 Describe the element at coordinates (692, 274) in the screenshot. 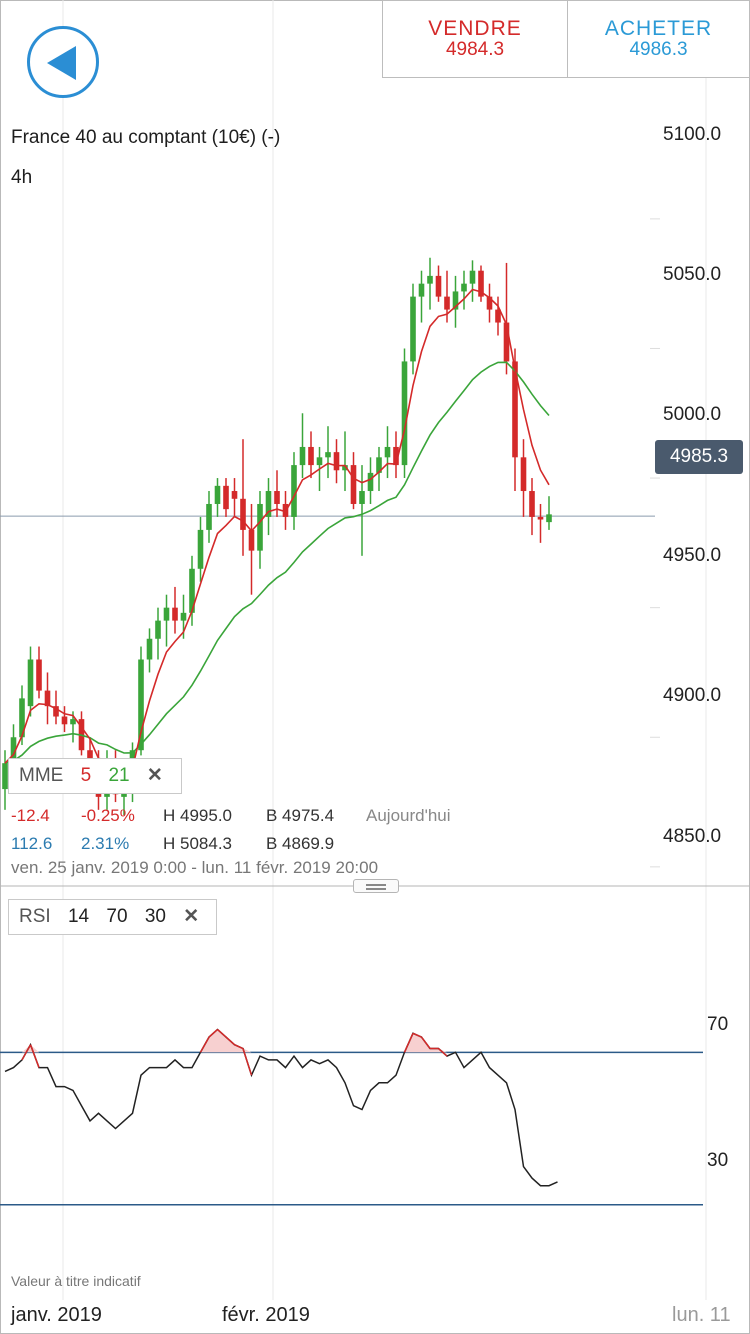

I see `y-tick-label: 5050.0` at that location.